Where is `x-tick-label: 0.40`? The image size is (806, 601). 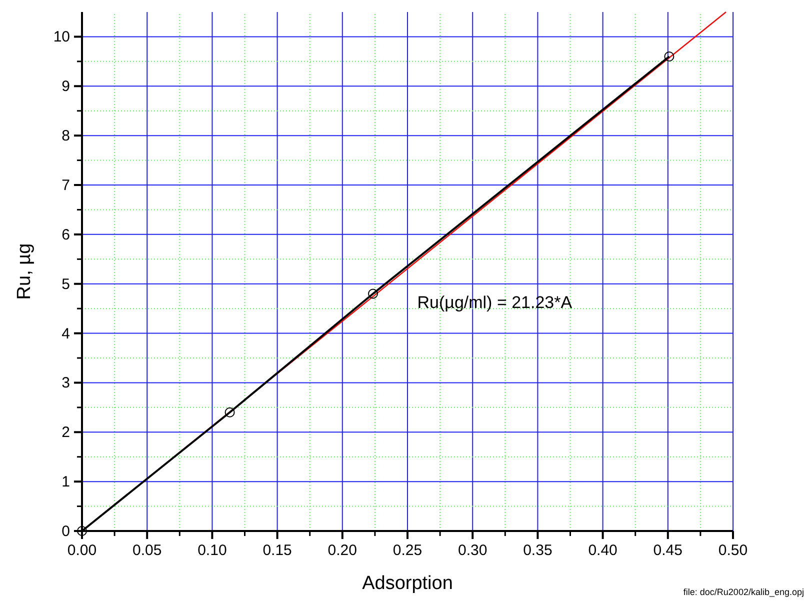 x-tick-label: 0.40 is located at coordinates (603, 550).